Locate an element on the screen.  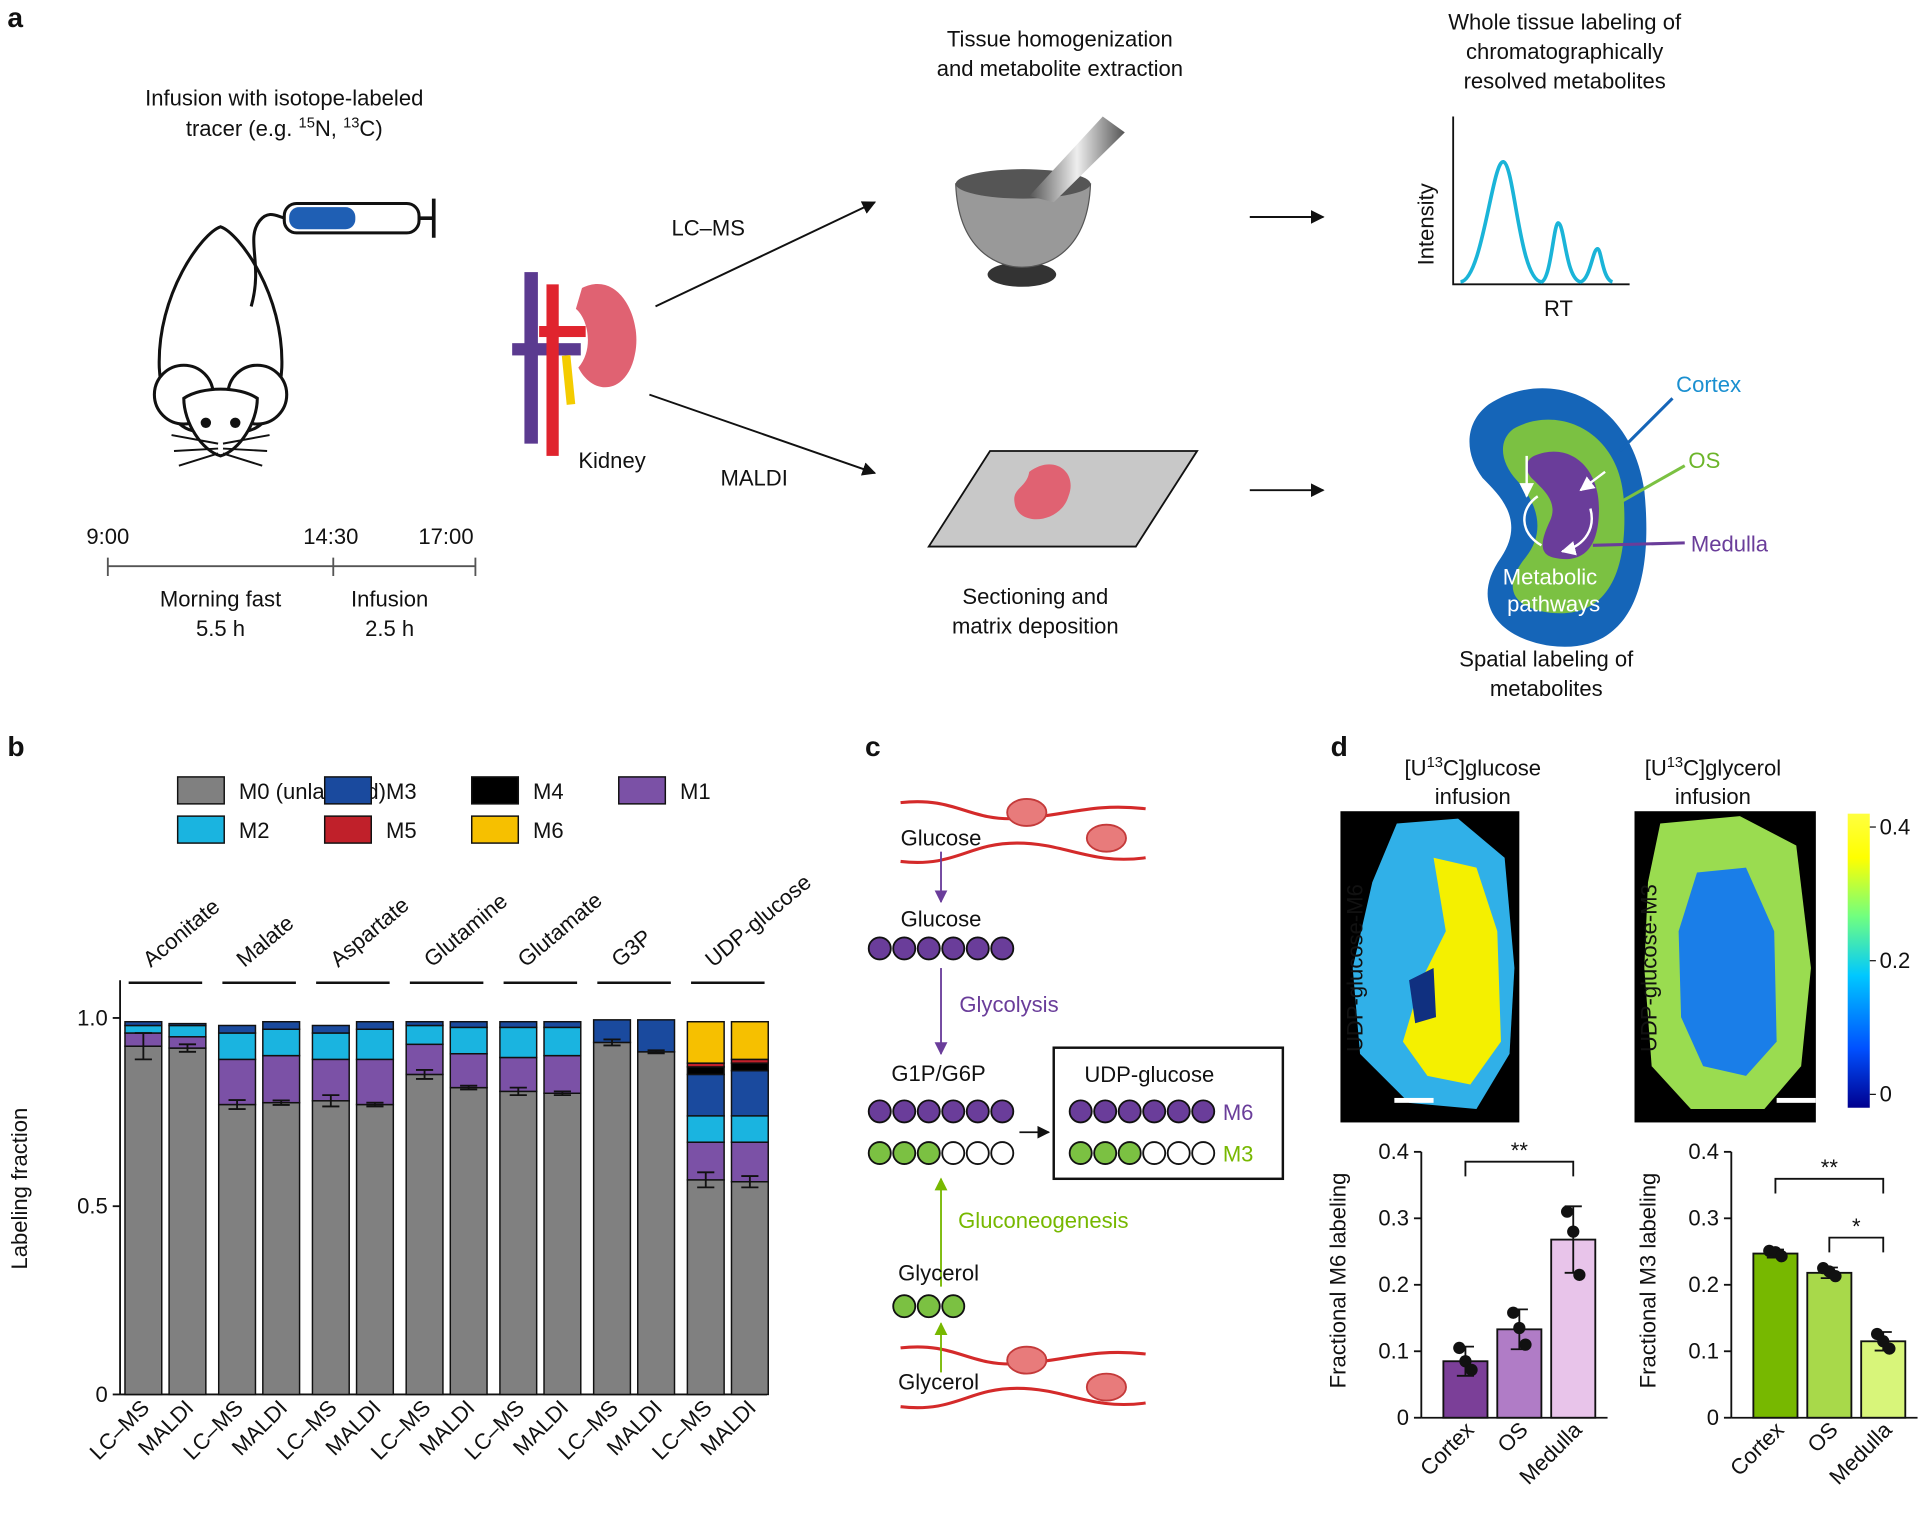
superscript: 15 is located at coordinates (307, 124).